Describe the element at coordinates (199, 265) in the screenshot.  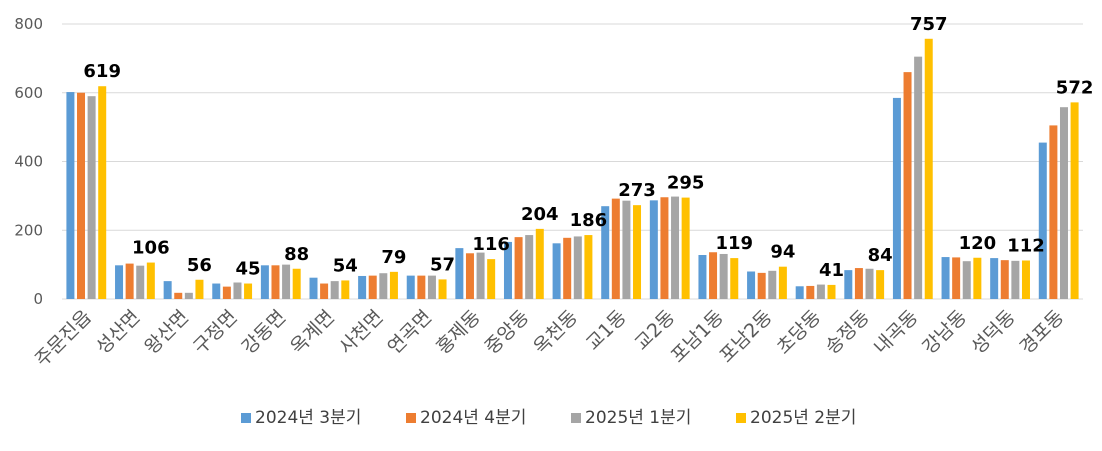
I see `data-label: 56` at that location.